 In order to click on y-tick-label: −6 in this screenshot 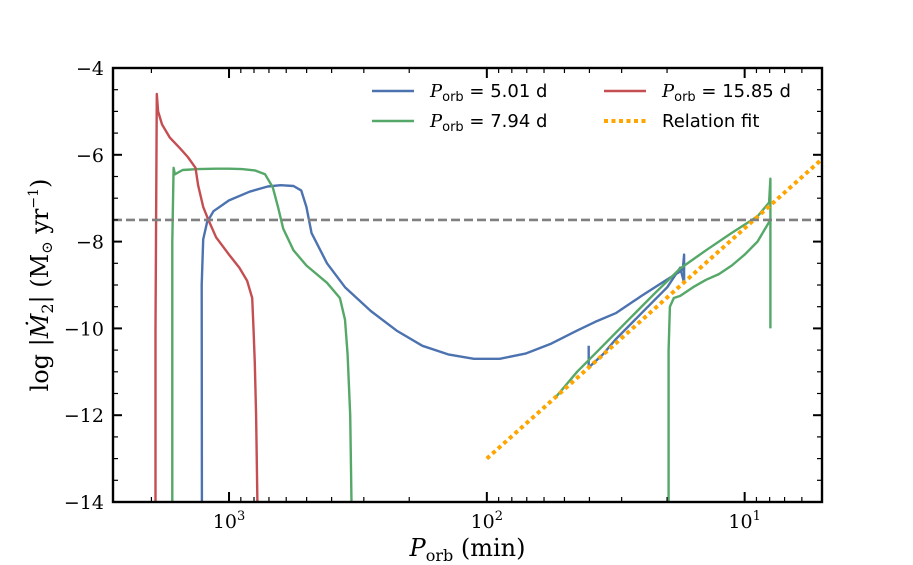, I will do `click(90, 156)`.